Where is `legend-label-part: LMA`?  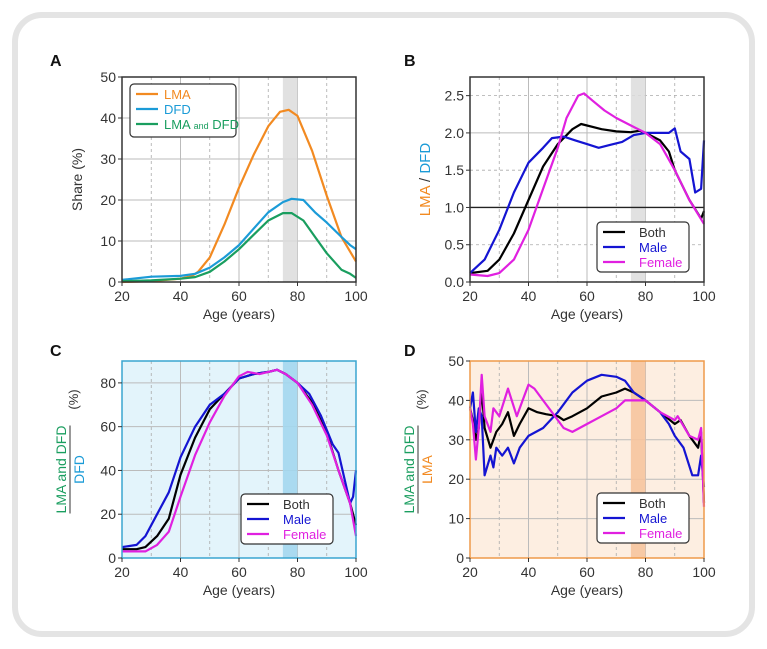 legend-label-part: LMA is located at coordinates (179, 124).